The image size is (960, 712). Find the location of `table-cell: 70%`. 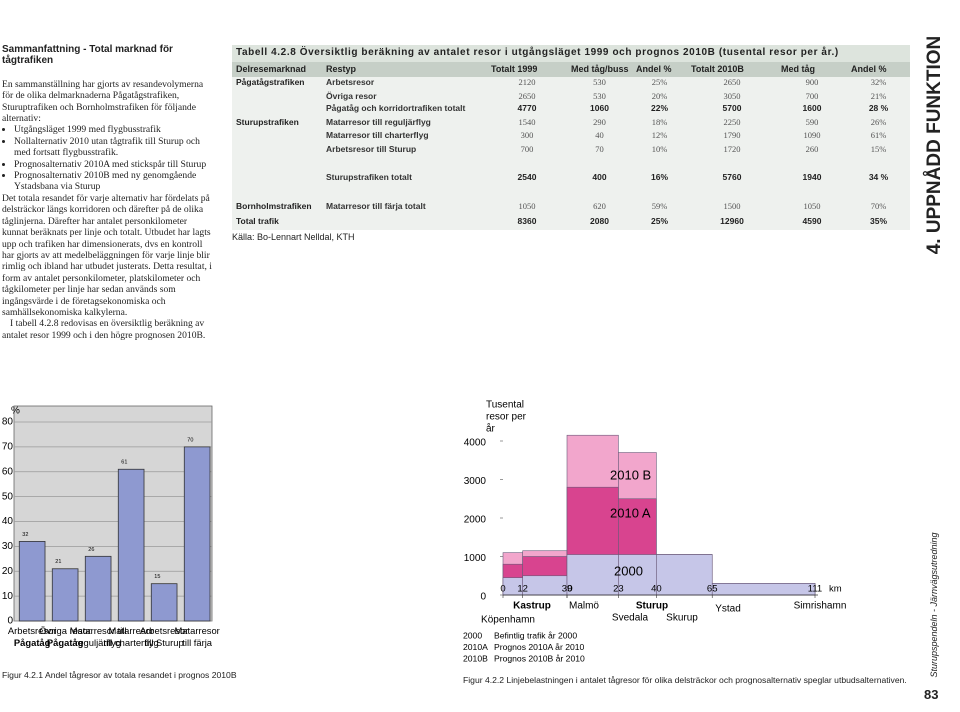

table-cell: 70% is located at coordinates (878, 206).